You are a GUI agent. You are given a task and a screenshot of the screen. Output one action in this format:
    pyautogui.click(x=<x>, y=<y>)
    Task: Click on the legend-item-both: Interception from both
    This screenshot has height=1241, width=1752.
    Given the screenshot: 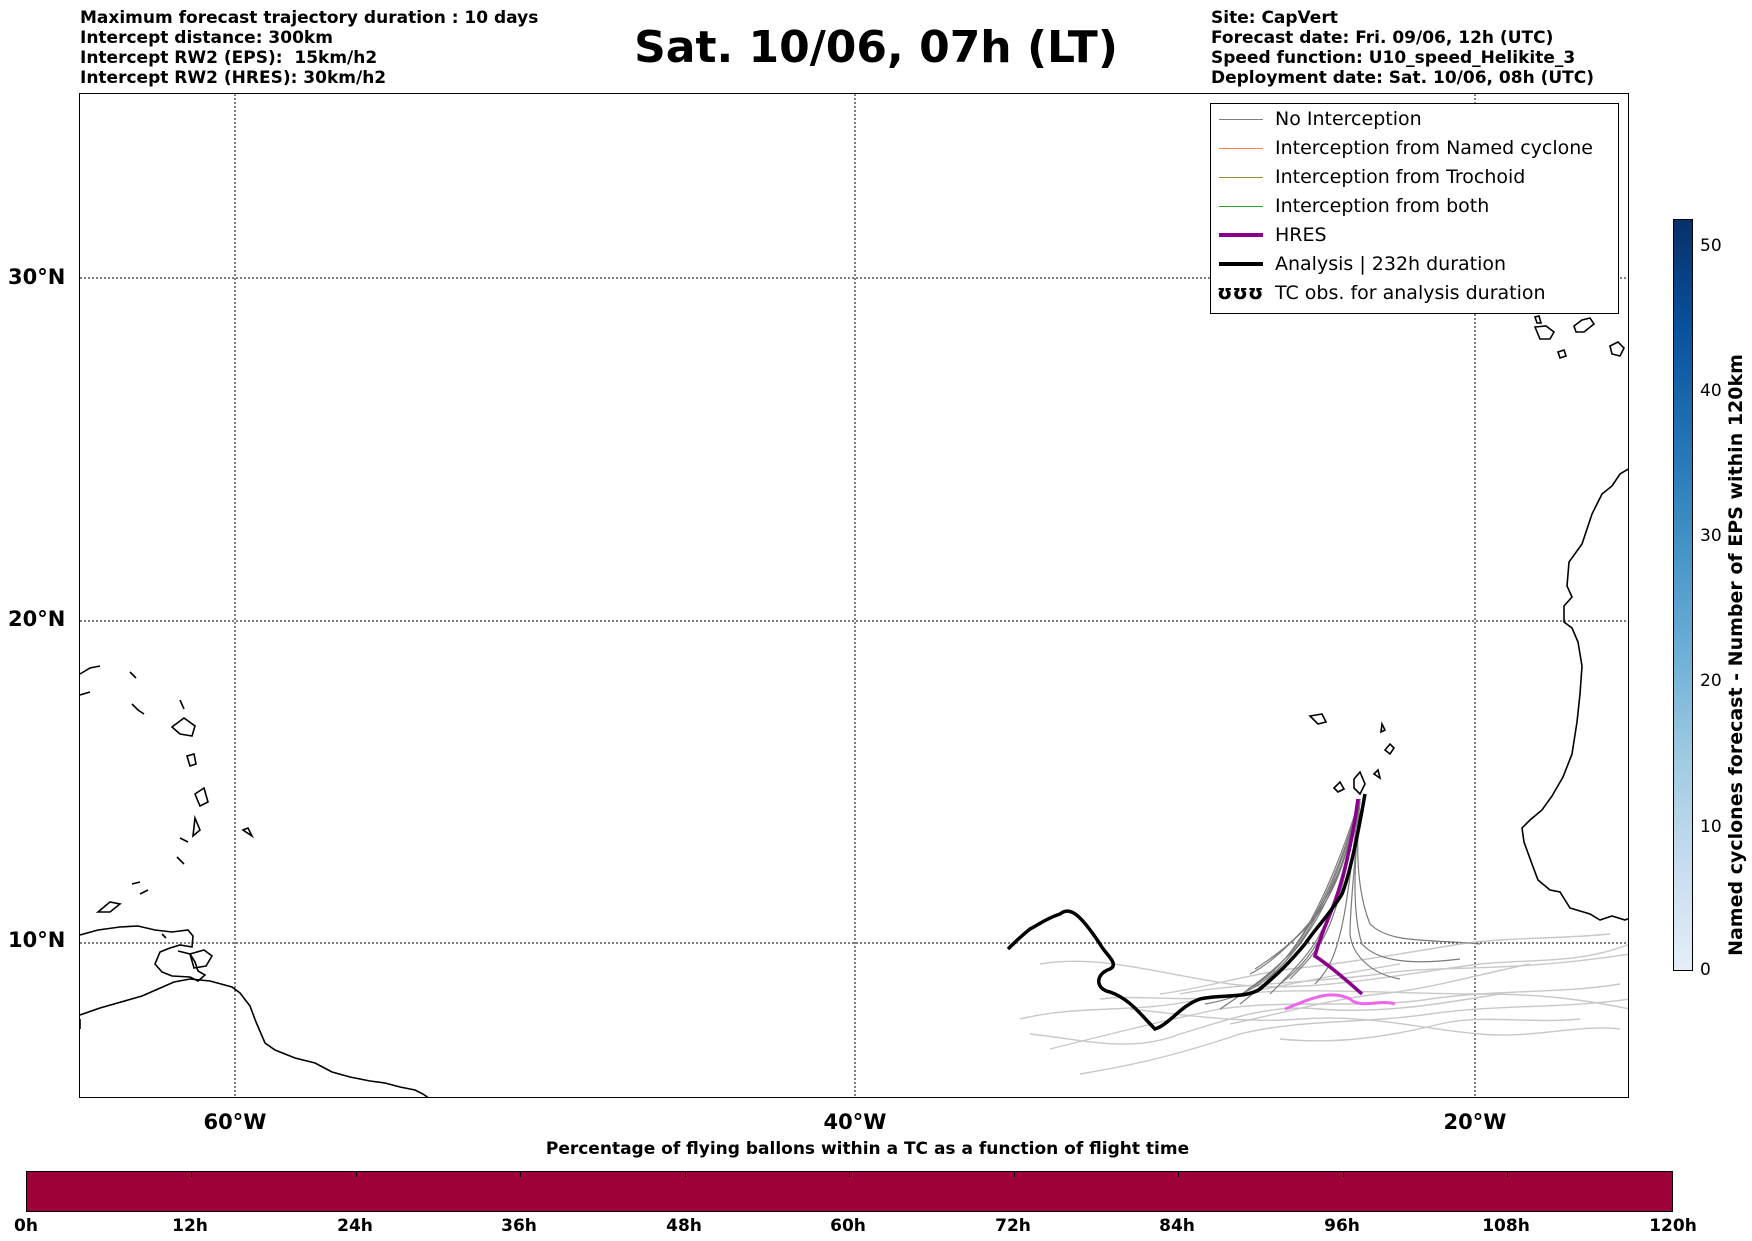 What is the action you would take?
    pyautogui.click(x=1414, y=206)
    